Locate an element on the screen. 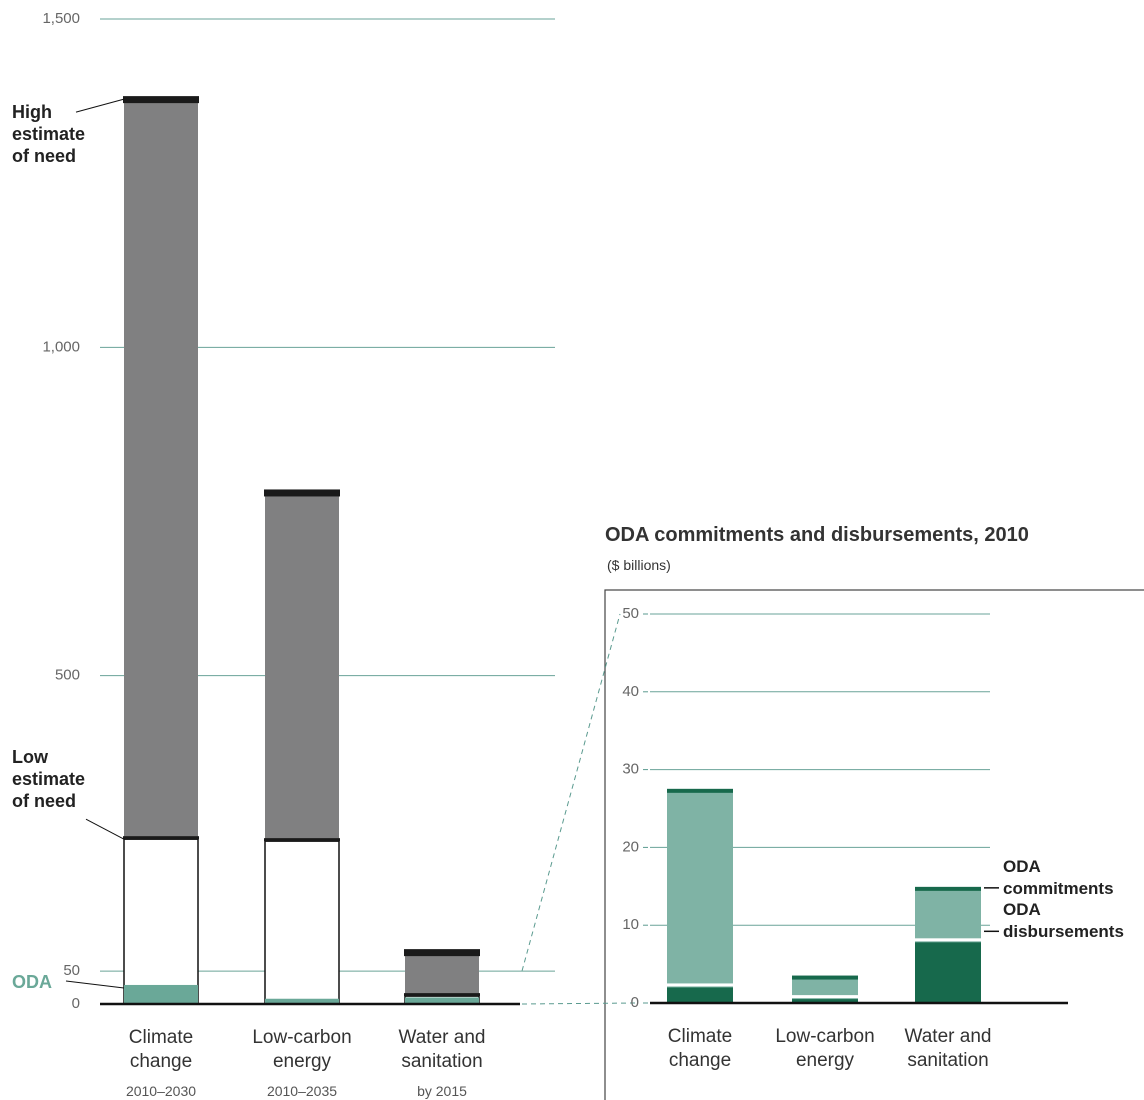  y-tick-label: 10 is located at coordinates (630, 924).